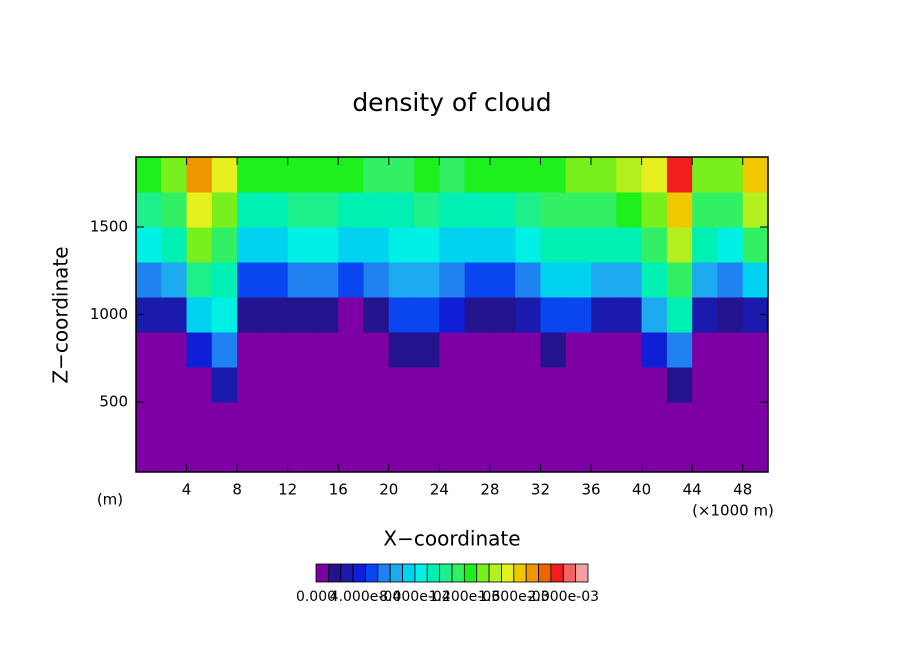 The image size is (904, 654). What do you see at coordinates (540, 490) in the screenshot?
I see `x-tick-label: 32` at bounding box center [540, 490].